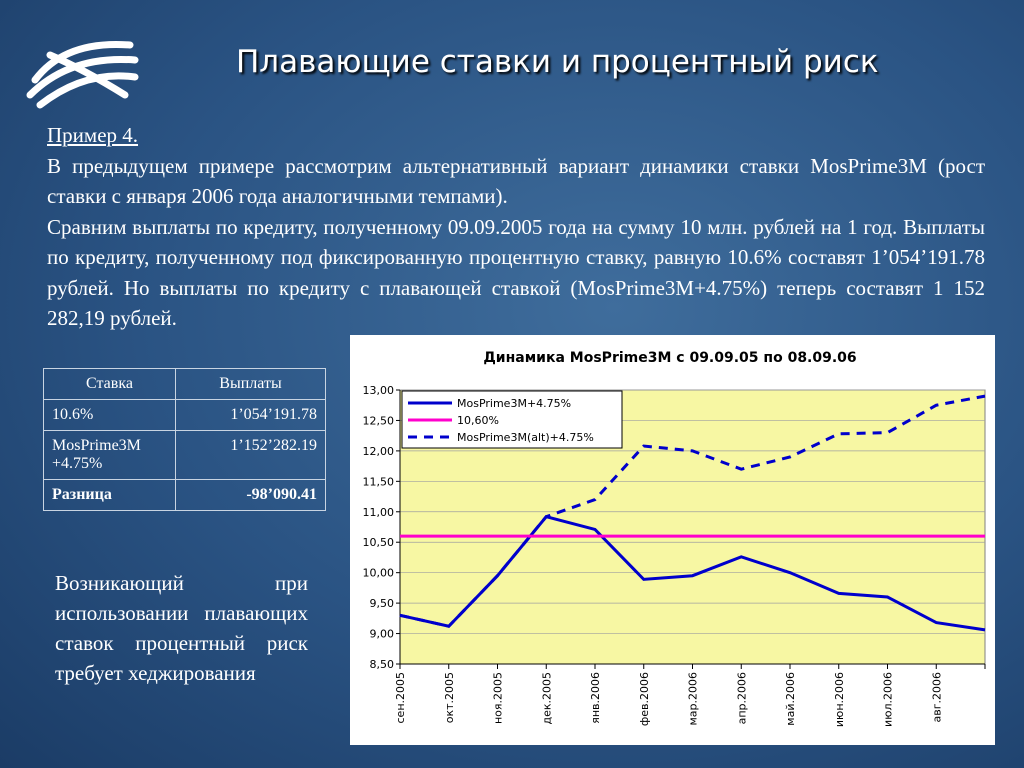 The image size is (1024, 768). What do you see at coordinates (400, 698) in the screenshot?
I see `x-tick-label: сен.2005` at bounding box center [400, 698].